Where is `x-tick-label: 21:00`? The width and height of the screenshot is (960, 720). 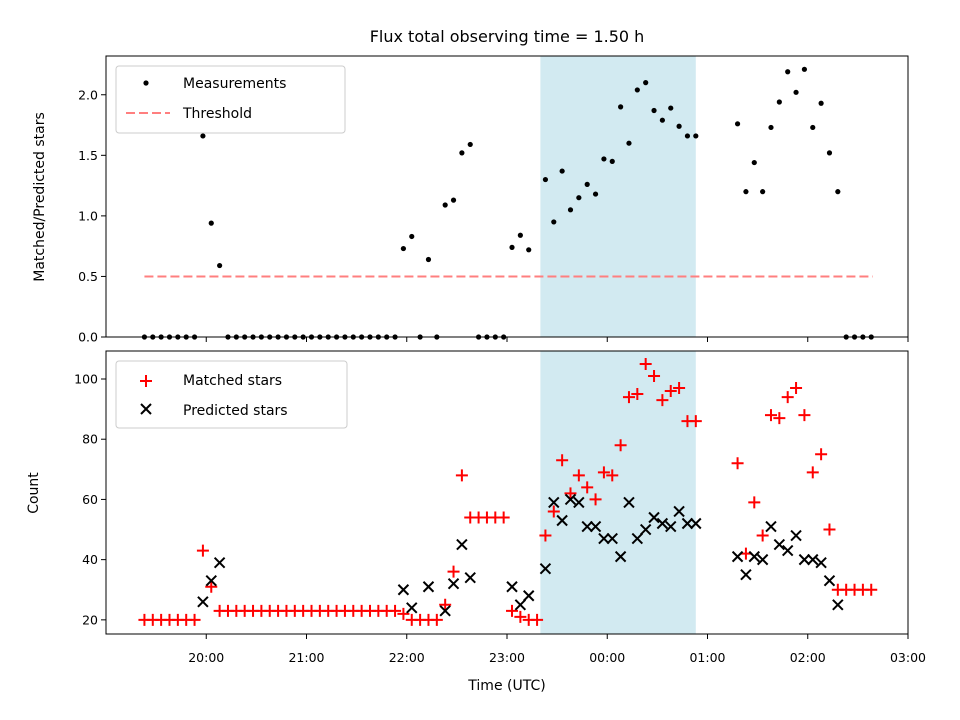 x-tick-label: 21:00 is located at coordinates (306, 657).